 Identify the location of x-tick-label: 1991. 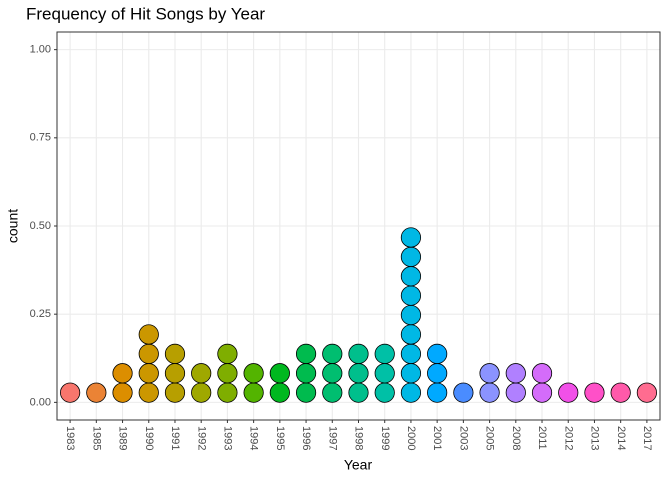
(175, 438).